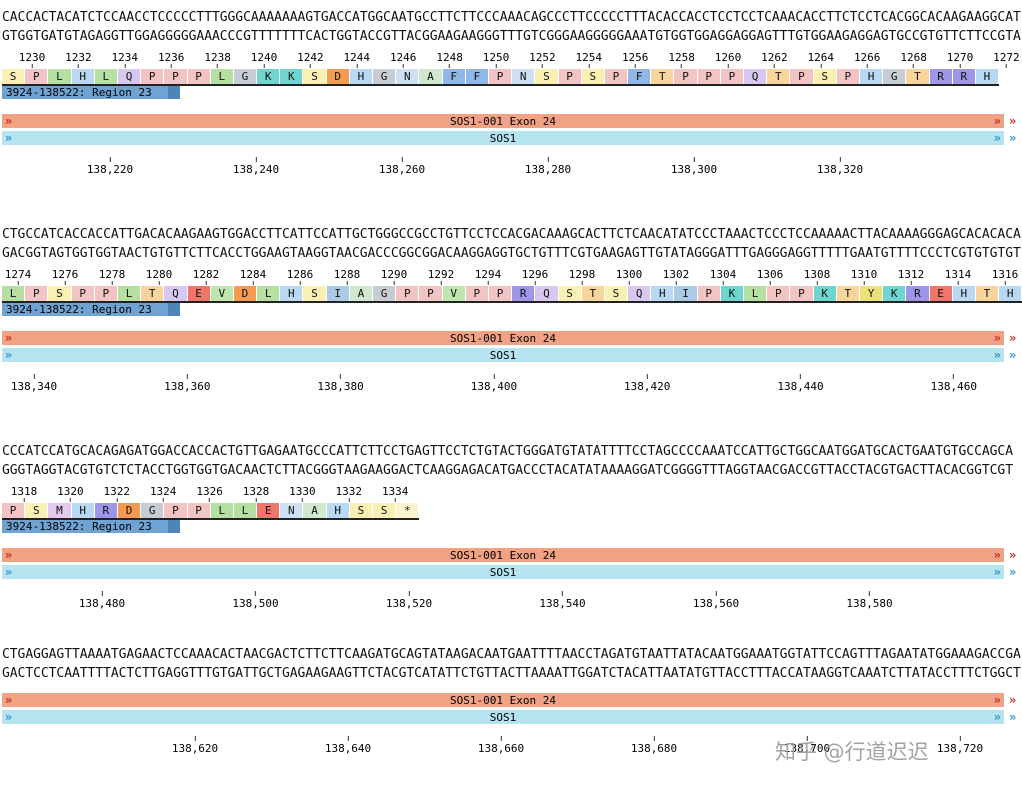  Describe the element at coordinates (206, 277) in the screenshot. I see `aa-position-label: 1282` at that location.